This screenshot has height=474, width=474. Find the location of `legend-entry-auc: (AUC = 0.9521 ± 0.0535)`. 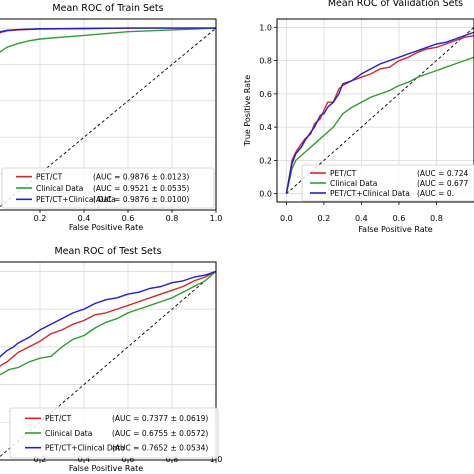

legend-entry-auc: (AUC = 0.9521 ± 0.0535) is located at coordinates (141, 188).